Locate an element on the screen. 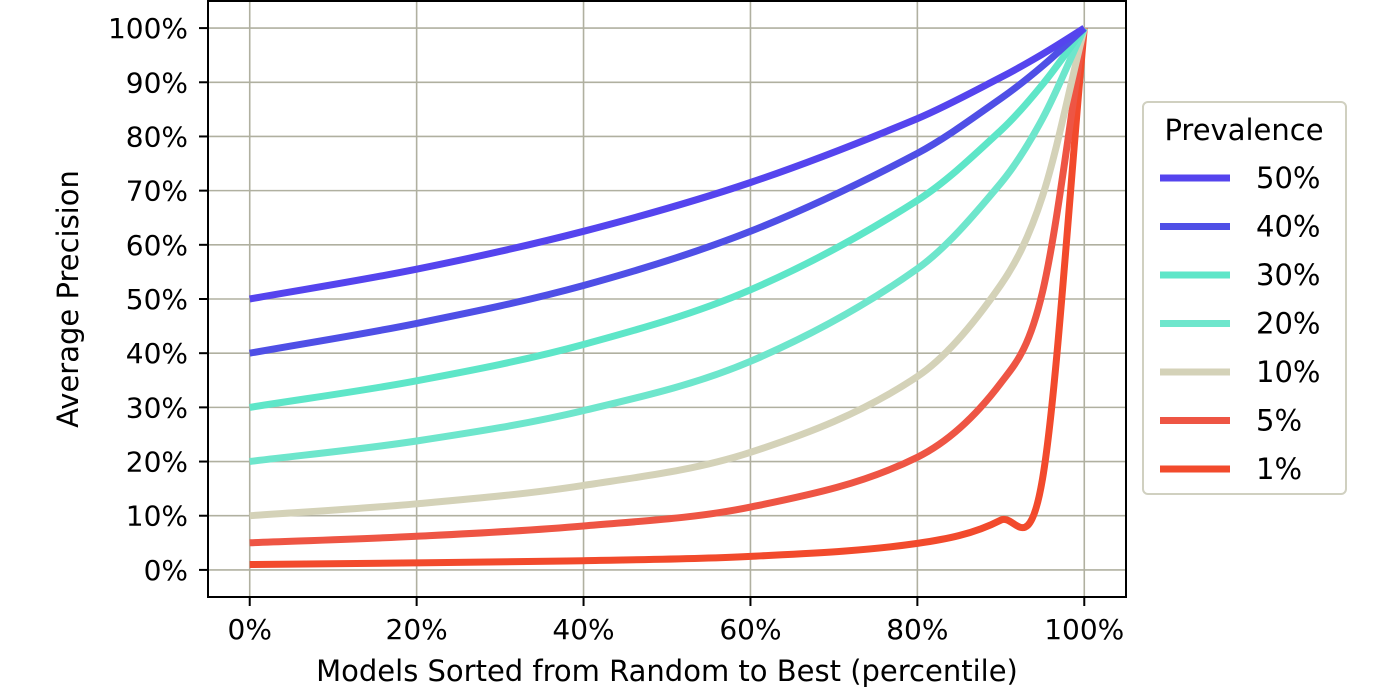 The width and height of the screenshot is (1400, 690). y-tick-label: 10% is located at coordinates (157, 516).